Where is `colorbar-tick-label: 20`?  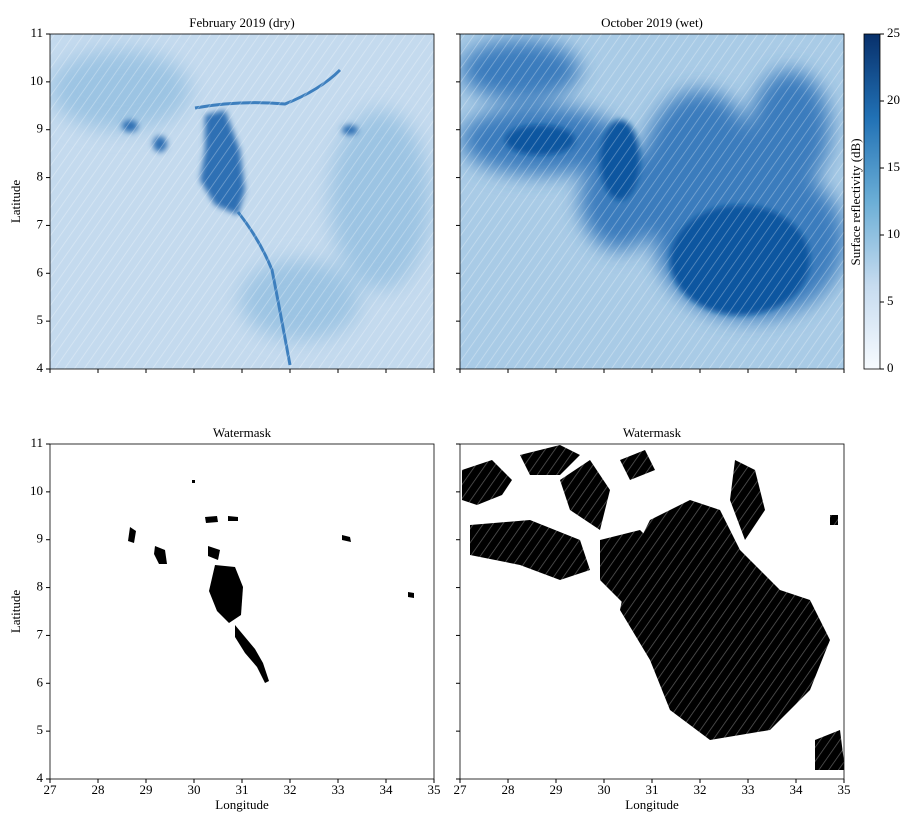
colorbar-tick-label: 20 is located at coordinates (893, 99).